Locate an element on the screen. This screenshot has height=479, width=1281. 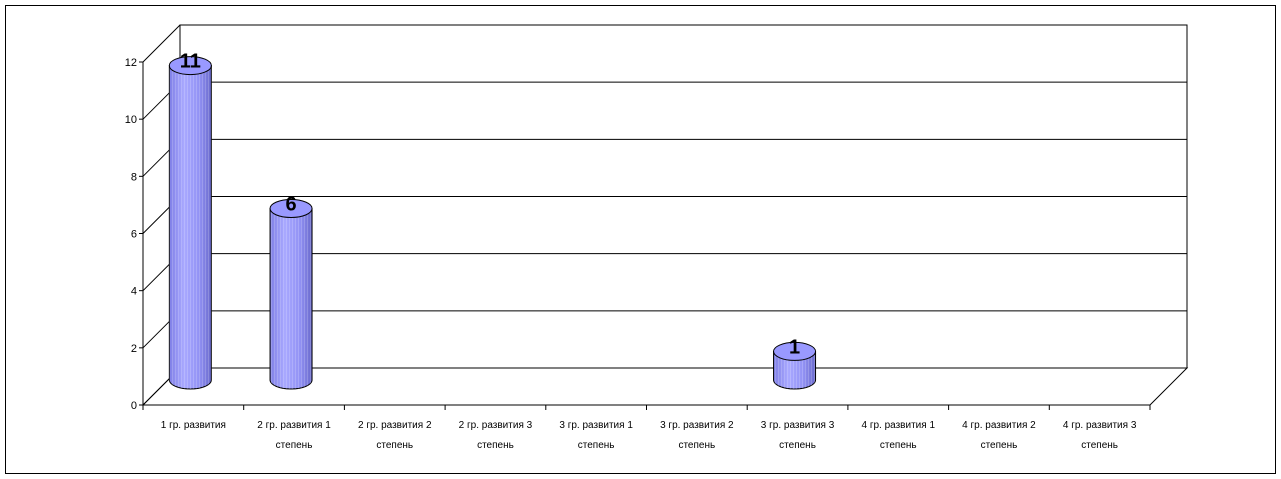
x-tick-label: 2 гр. развития 2 степень is located at coordinates (395, 435).